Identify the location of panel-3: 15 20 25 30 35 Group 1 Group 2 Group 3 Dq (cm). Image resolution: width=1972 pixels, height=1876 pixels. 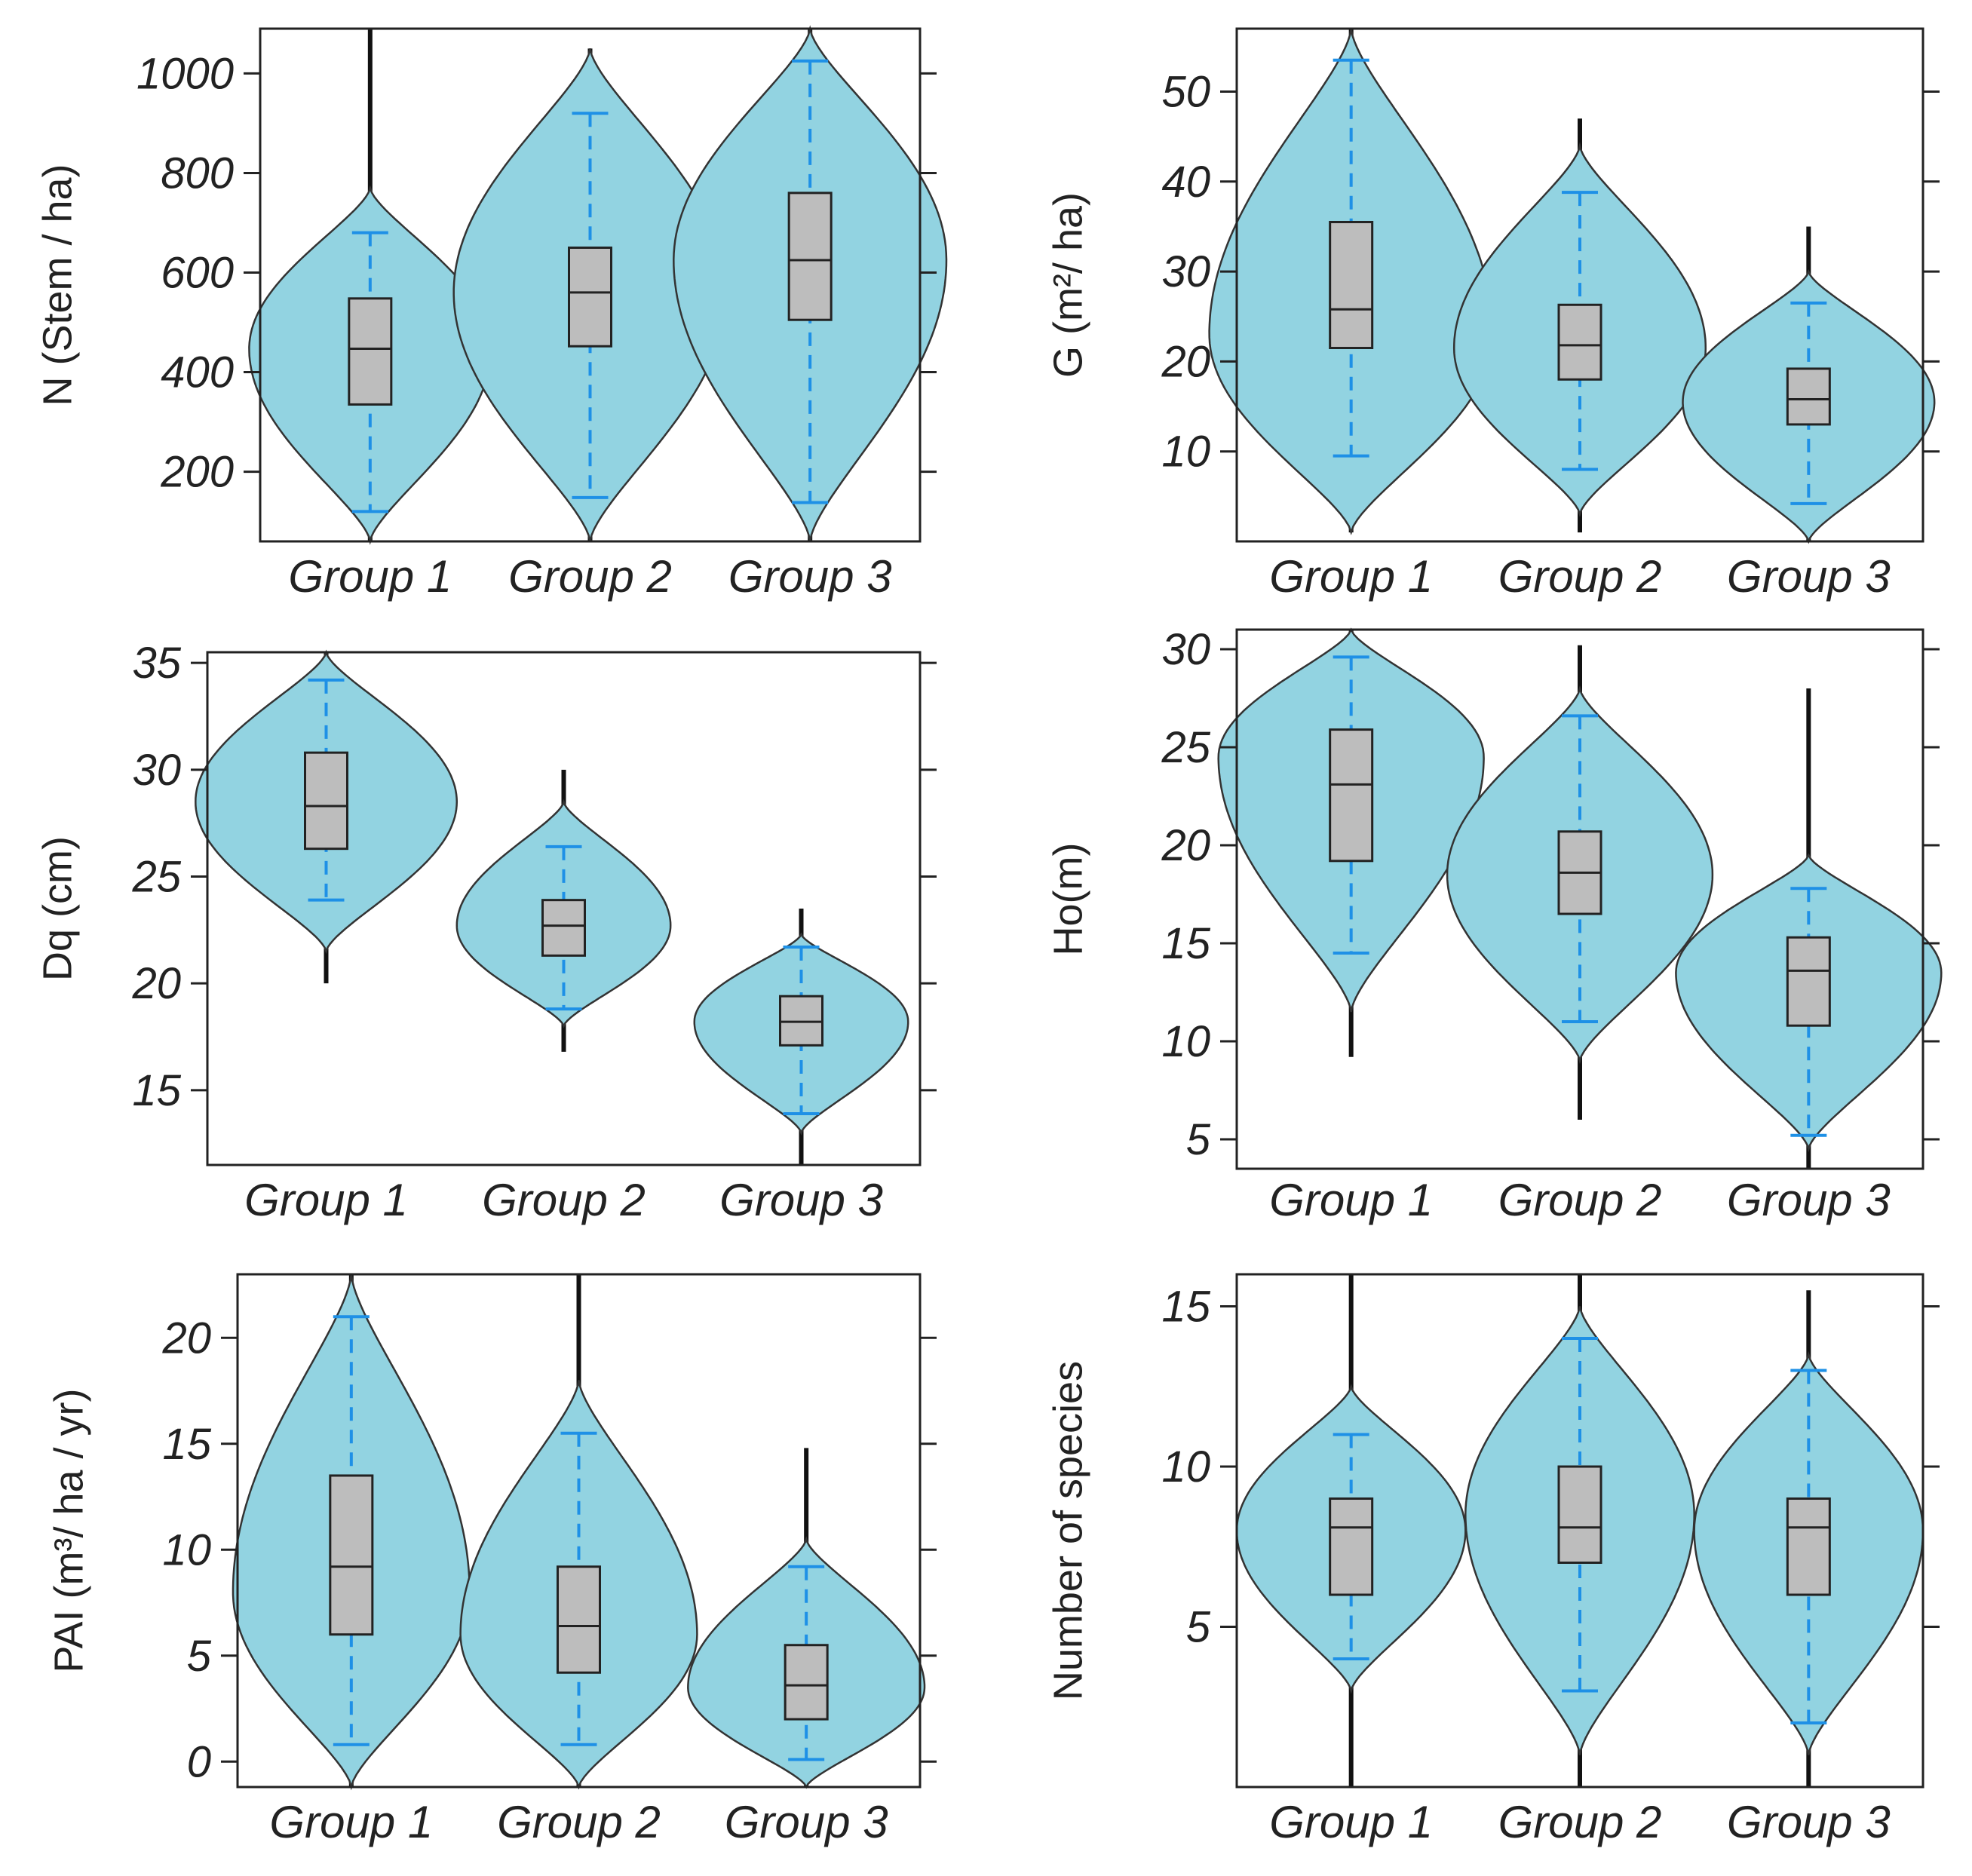
(486, 932).